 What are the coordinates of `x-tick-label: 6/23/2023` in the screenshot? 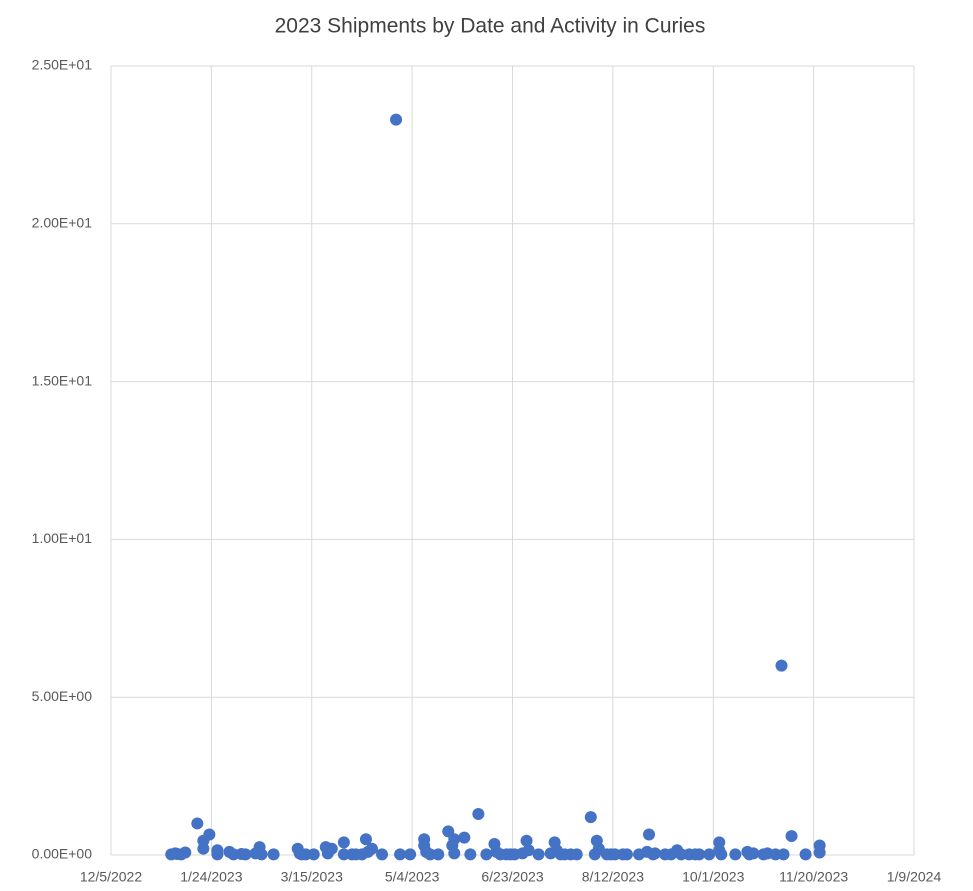 It's located at (512, 877).